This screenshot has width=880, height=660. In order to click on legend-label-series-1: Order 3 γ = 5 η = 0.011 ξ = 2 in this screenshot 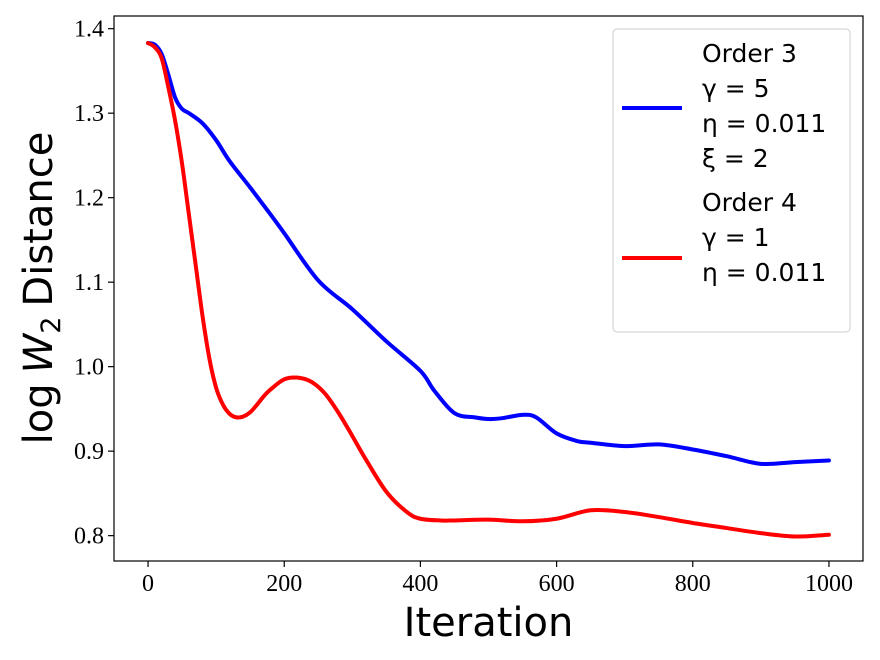, I will do `click(768, 106)`.